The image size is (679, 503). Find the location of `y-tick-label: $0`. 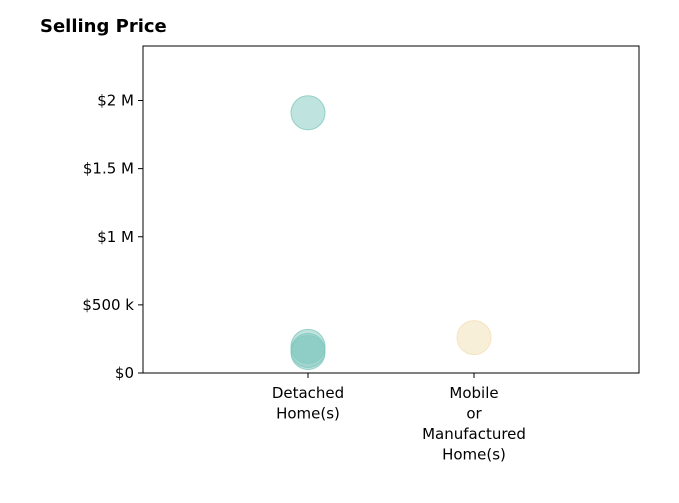

y-tick-label: $0 is located at coordinates (124, 373).